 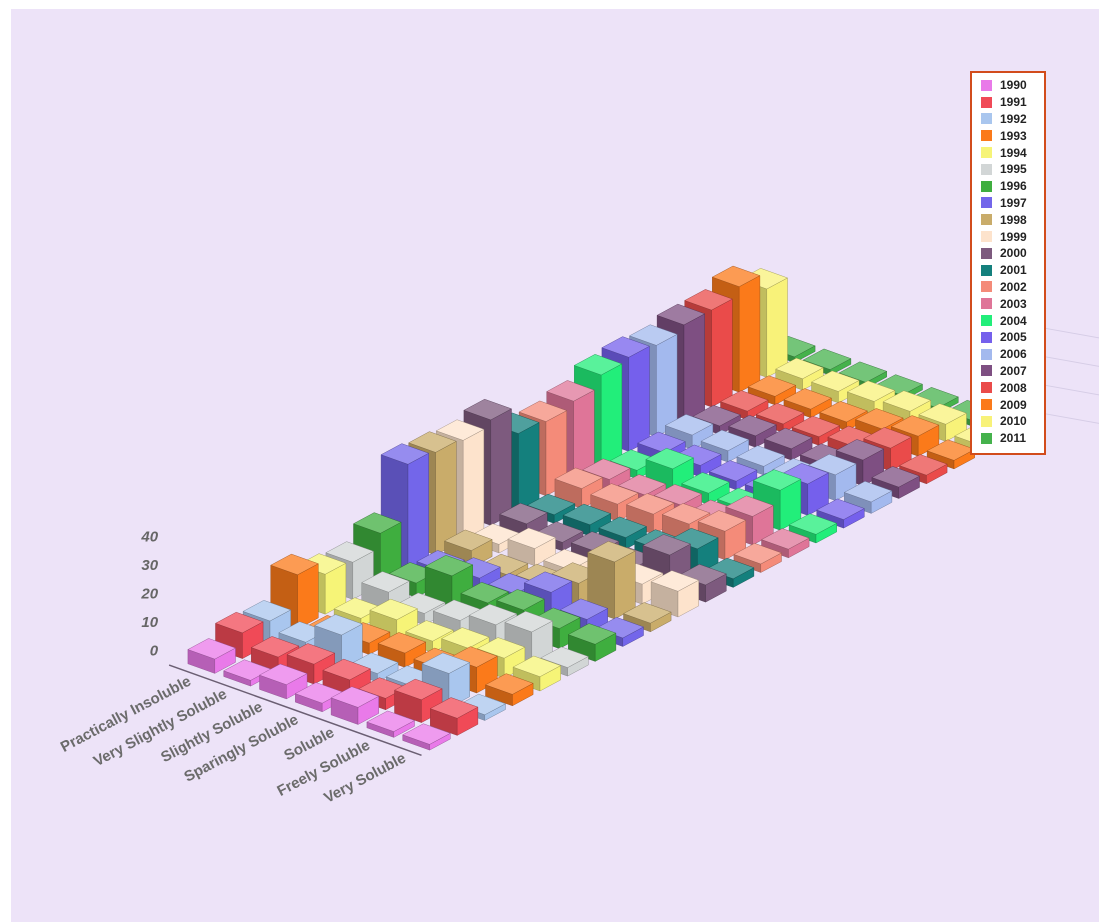 I want to click on legend-label: 1990, so click(x=1013, y=85).